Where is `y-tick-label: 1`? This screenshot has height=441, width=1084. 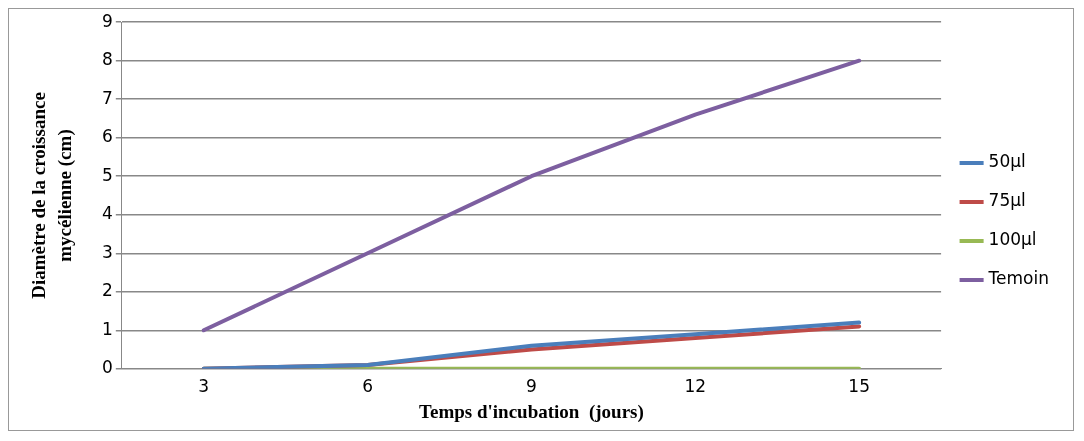 y-tick-label: 1 is located at coordinates (107, 328).